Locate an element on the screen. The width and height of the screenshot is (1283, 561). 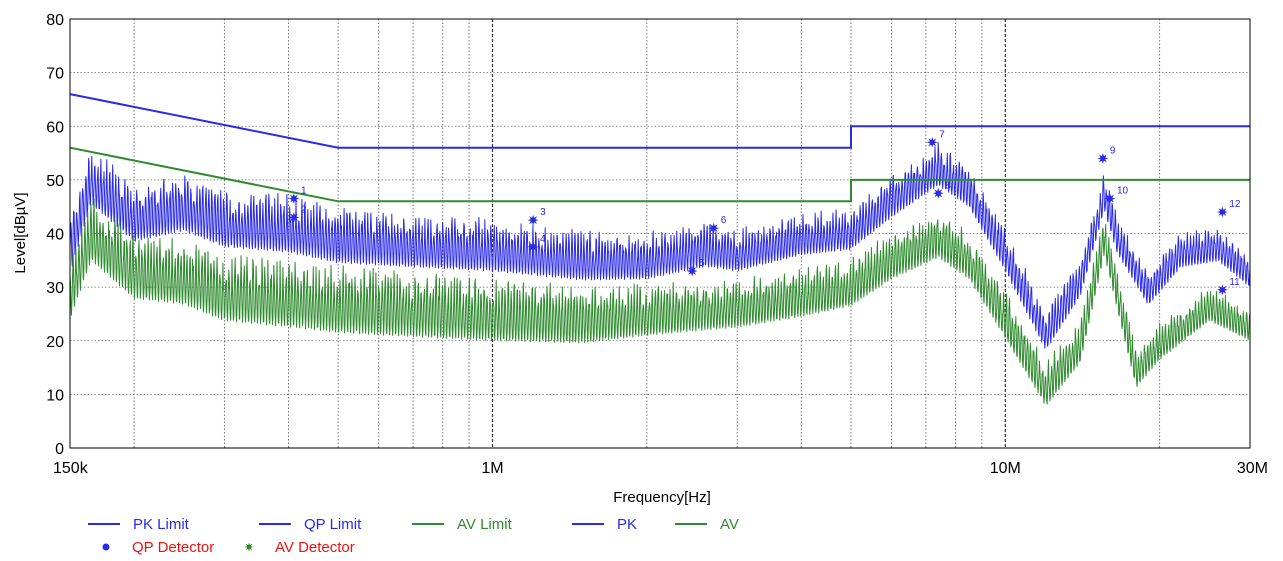
y-tick-label: 30 is located at coordinates (55, 288).